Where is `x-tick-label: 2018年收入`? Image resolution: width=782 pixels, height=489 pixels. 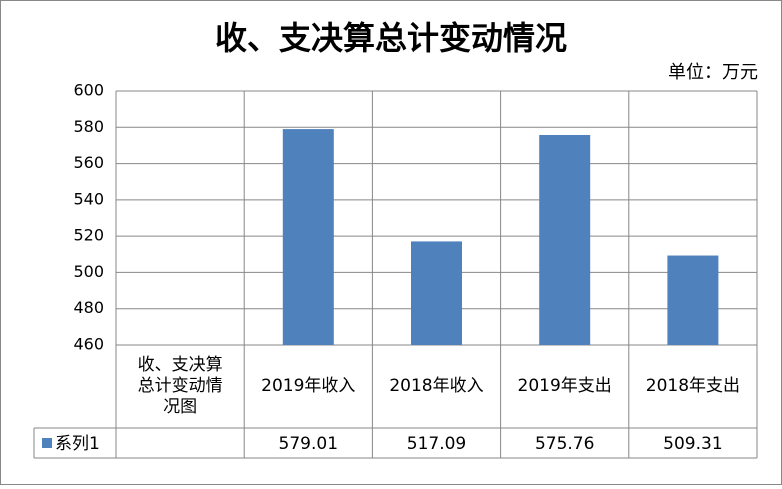
x-tick-label: 2018年收入 is located at coordinates (436, 386).